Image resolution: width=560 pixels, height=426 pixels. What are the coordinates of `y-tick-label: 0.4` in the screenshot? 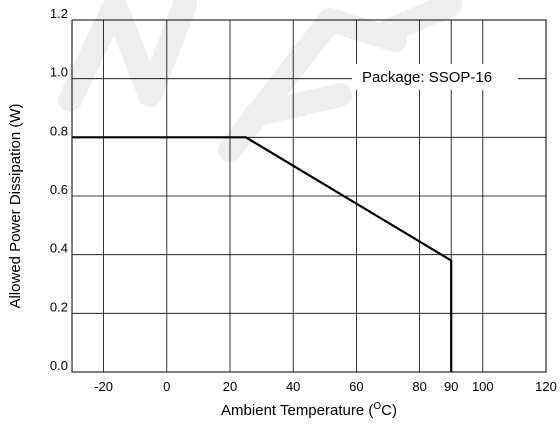 It's located at (59, 248).